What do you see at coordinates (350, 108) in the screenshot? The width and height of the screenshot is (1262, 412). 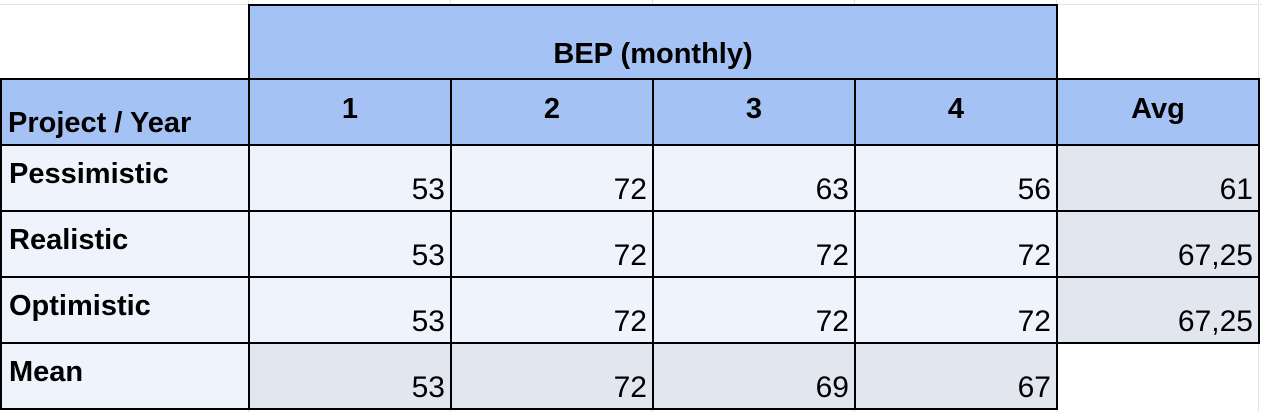 I see `year-header-label: 1` at bounding box center [350, 108].